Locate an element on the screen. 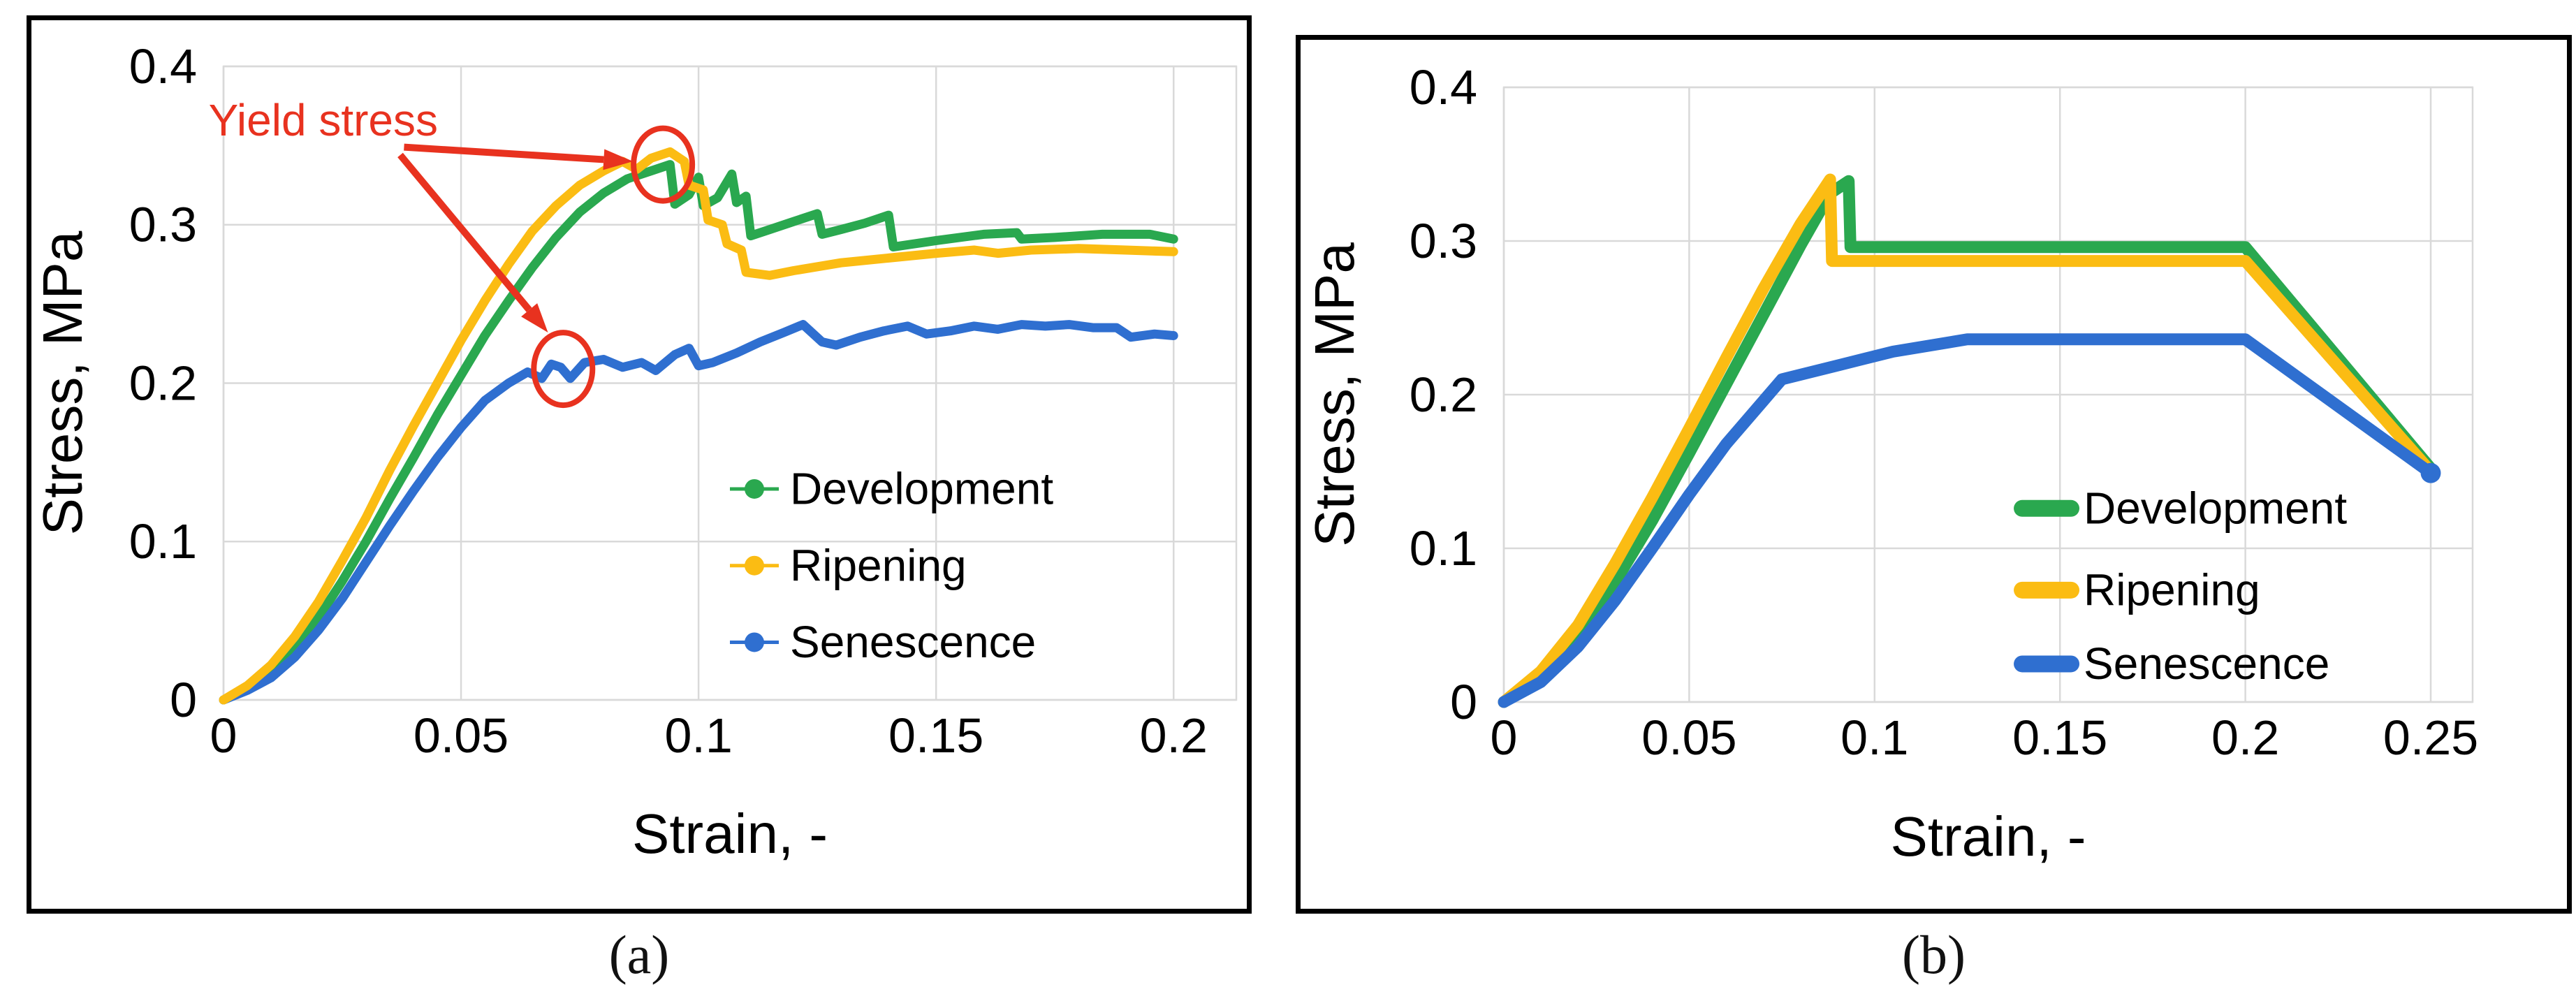 Image resolution: width=2576 pixels, height=987 pixels. yield-stress-annotation: Yield stress is located at coordinates (452, 252).